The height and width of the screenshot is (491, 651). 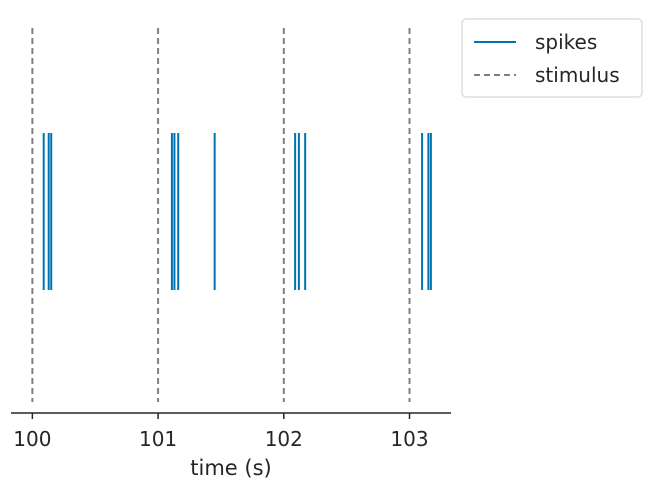 What do you see at coordinates (158, 439) in the screenshot?
I see `x-tick-label: 101` at bounding box center [158, 439].